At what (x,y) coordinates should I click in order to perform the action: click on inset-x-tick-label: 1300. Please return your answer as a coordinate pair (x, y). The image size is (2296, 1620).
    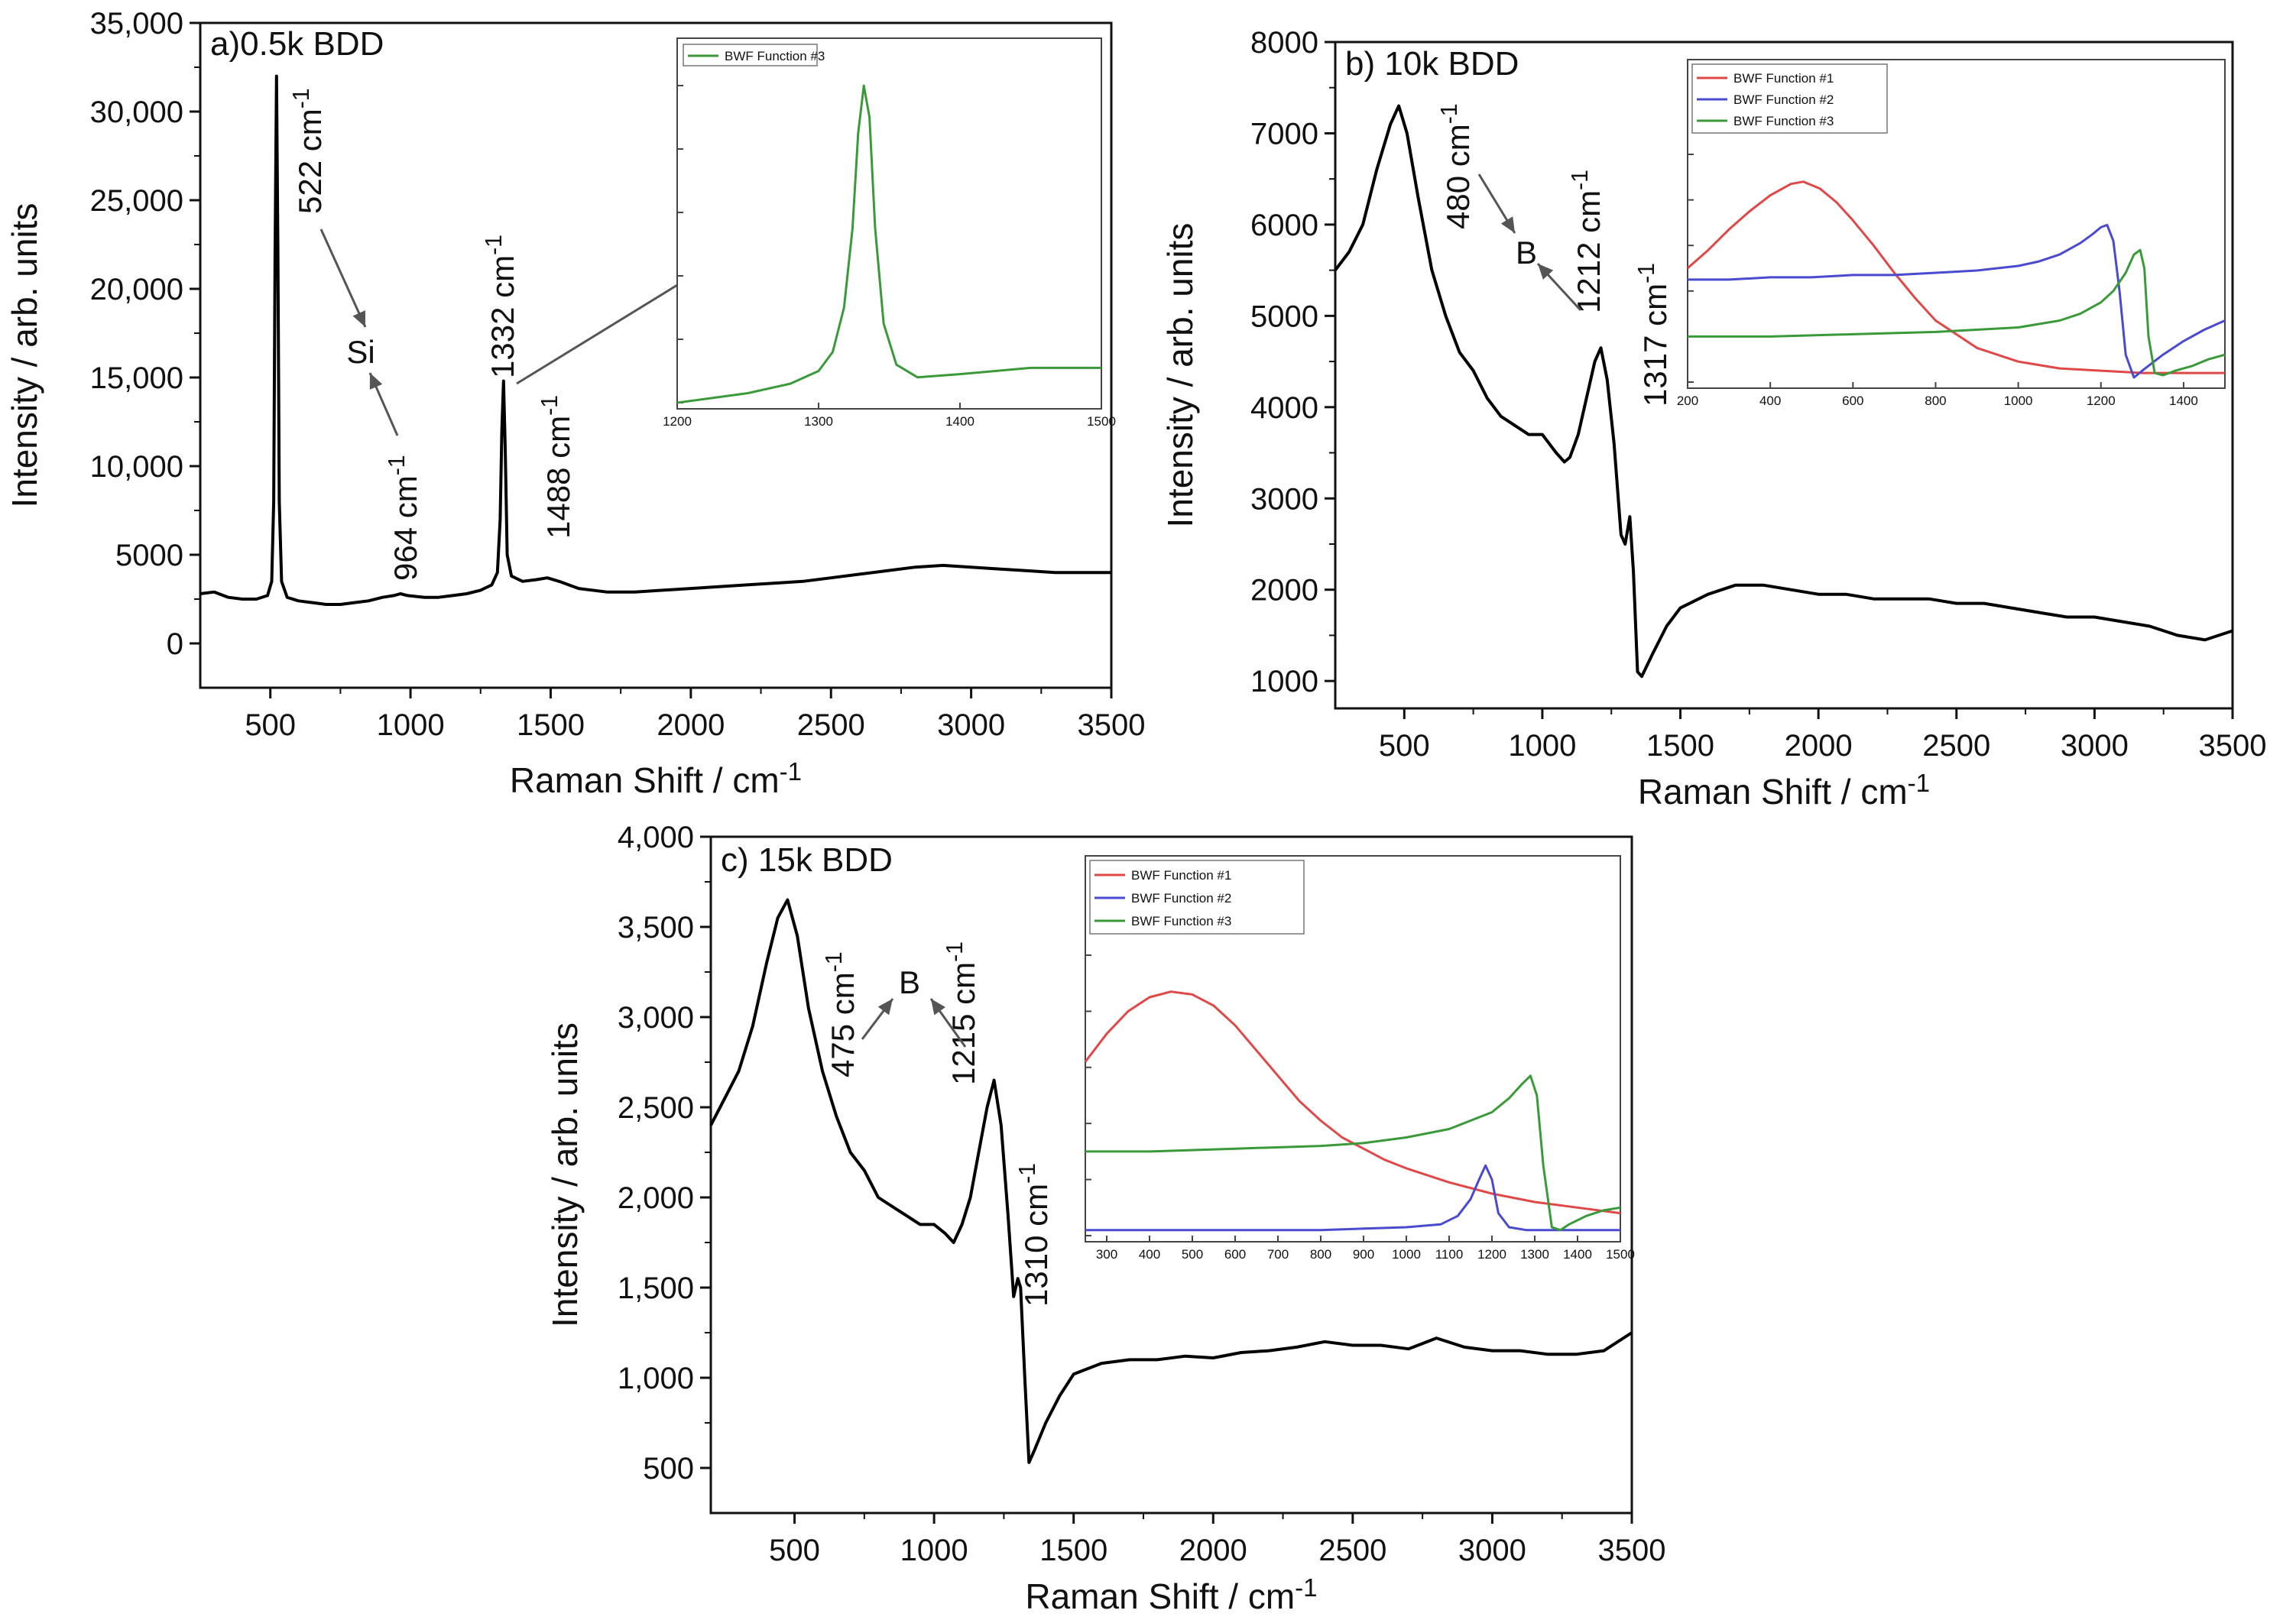
    Looking at the image, I should click on (818, 422).